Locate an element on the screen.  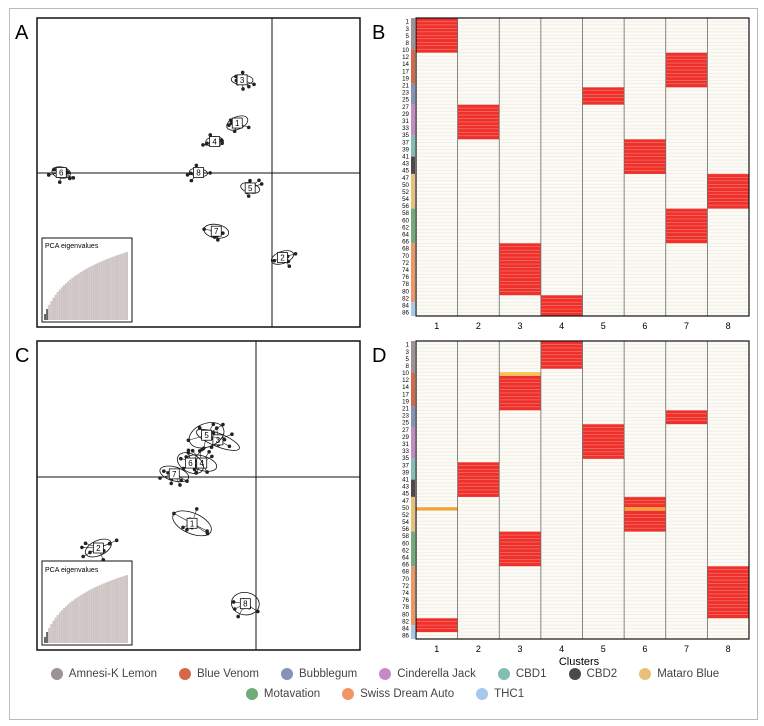
panel-a-inset-label: PCA eigenvalues is located at coordinates (72, 246).